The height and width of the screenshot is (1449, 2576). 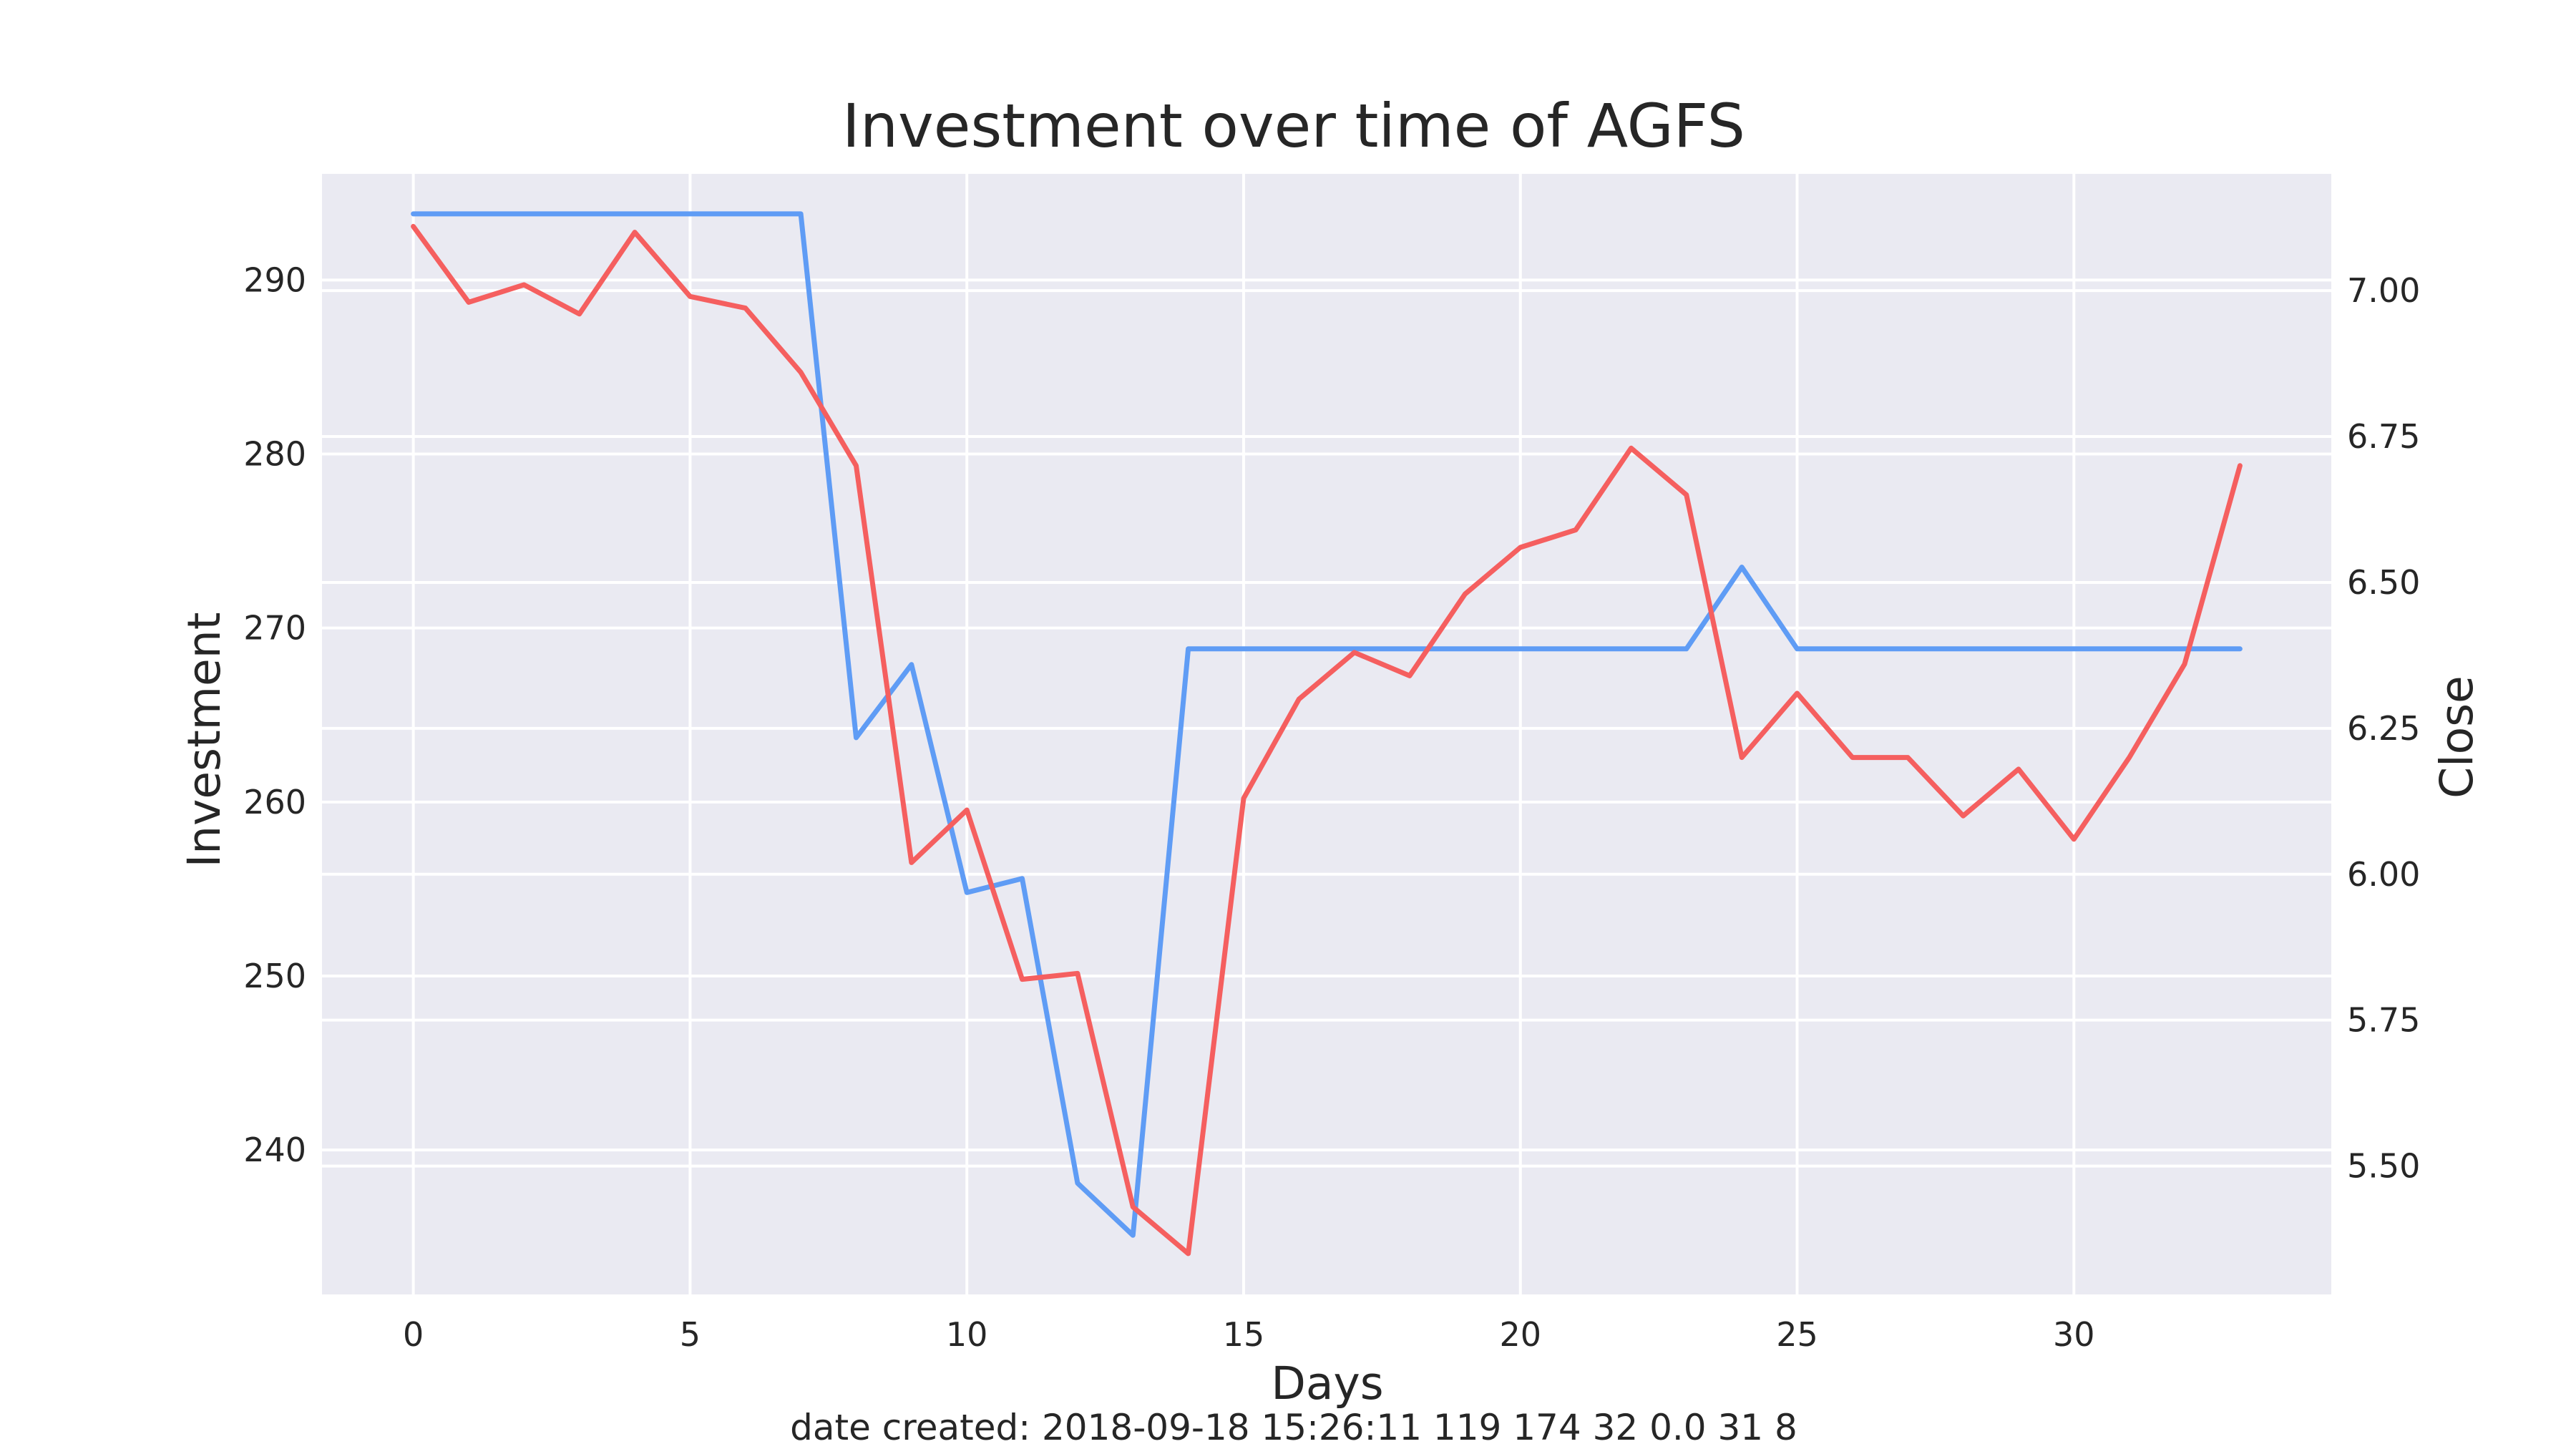 I want to click on y-right-tick-label: 6.75, so click(x=2383, y=436).